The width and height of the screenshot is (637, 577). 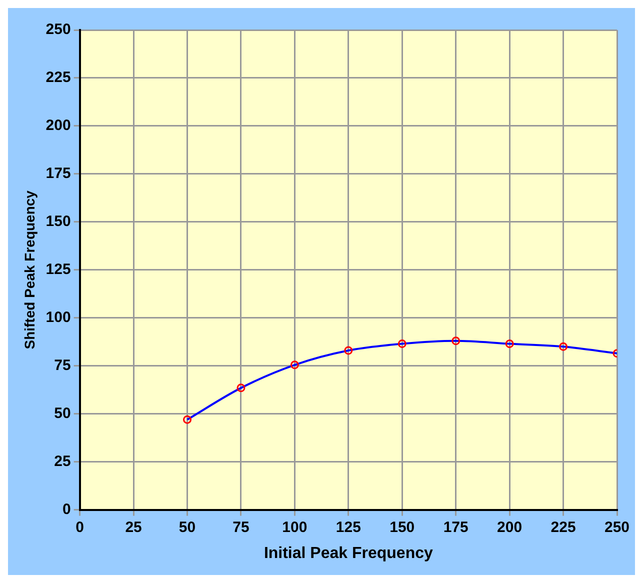 What do you see at coordinates (455, 527) in the screenshot?
I see `x-tick-label: 175` at bounding box center [455, 527].